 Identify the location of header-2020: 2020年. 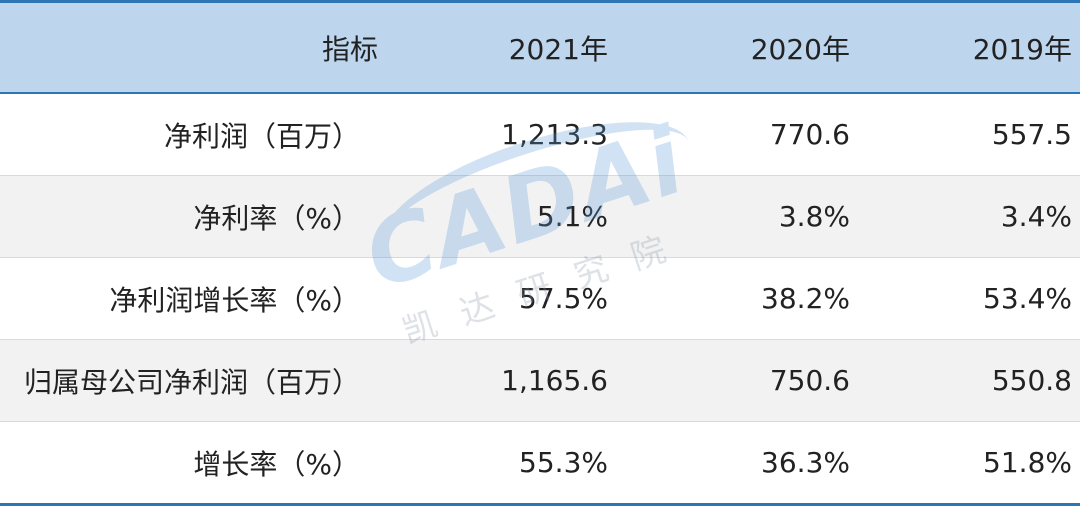
(800, 49).